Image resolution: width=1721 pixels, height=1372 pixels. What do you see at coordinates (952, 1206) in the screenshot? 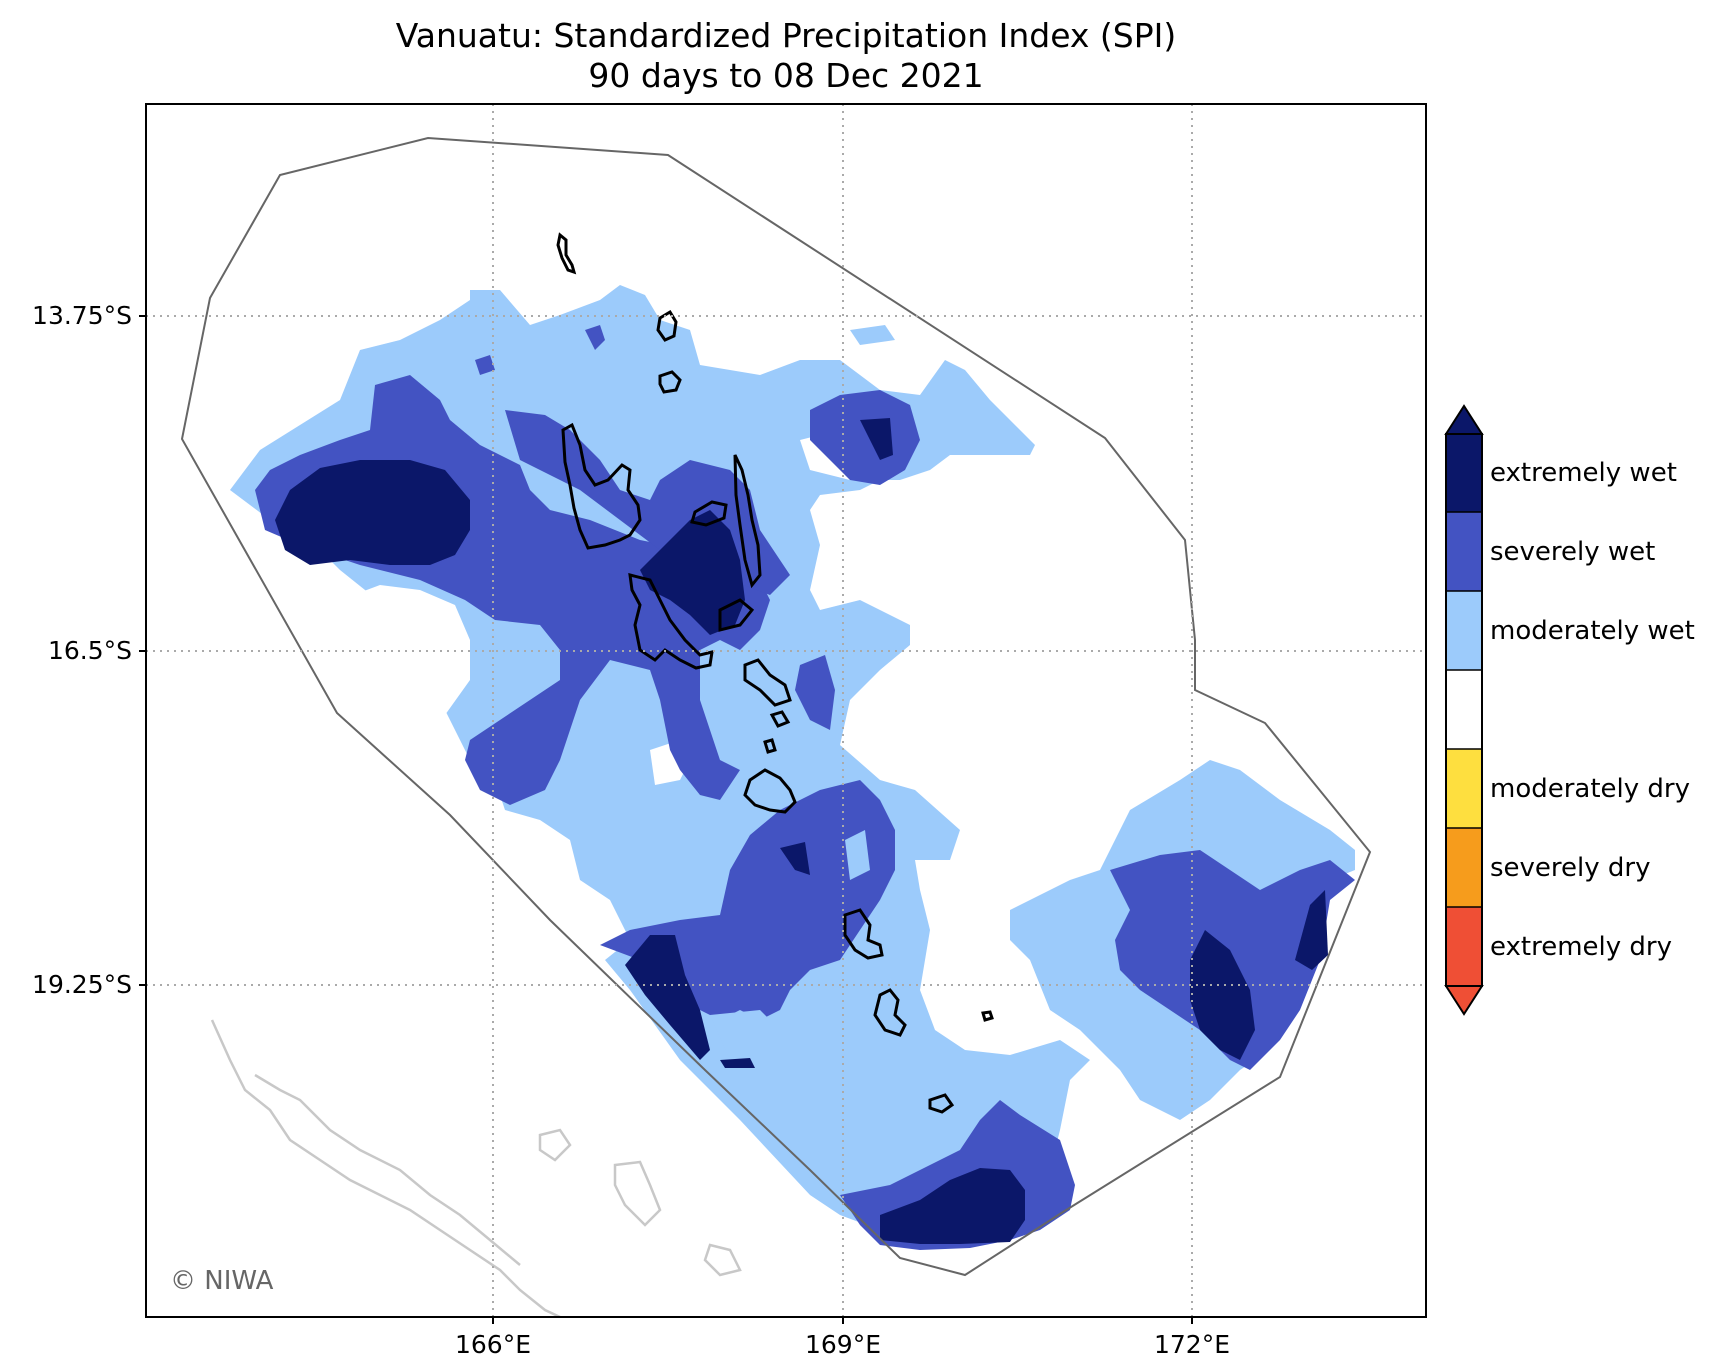
I see `extremely-wet-region-far-south` at bounding box center [952, 1206].